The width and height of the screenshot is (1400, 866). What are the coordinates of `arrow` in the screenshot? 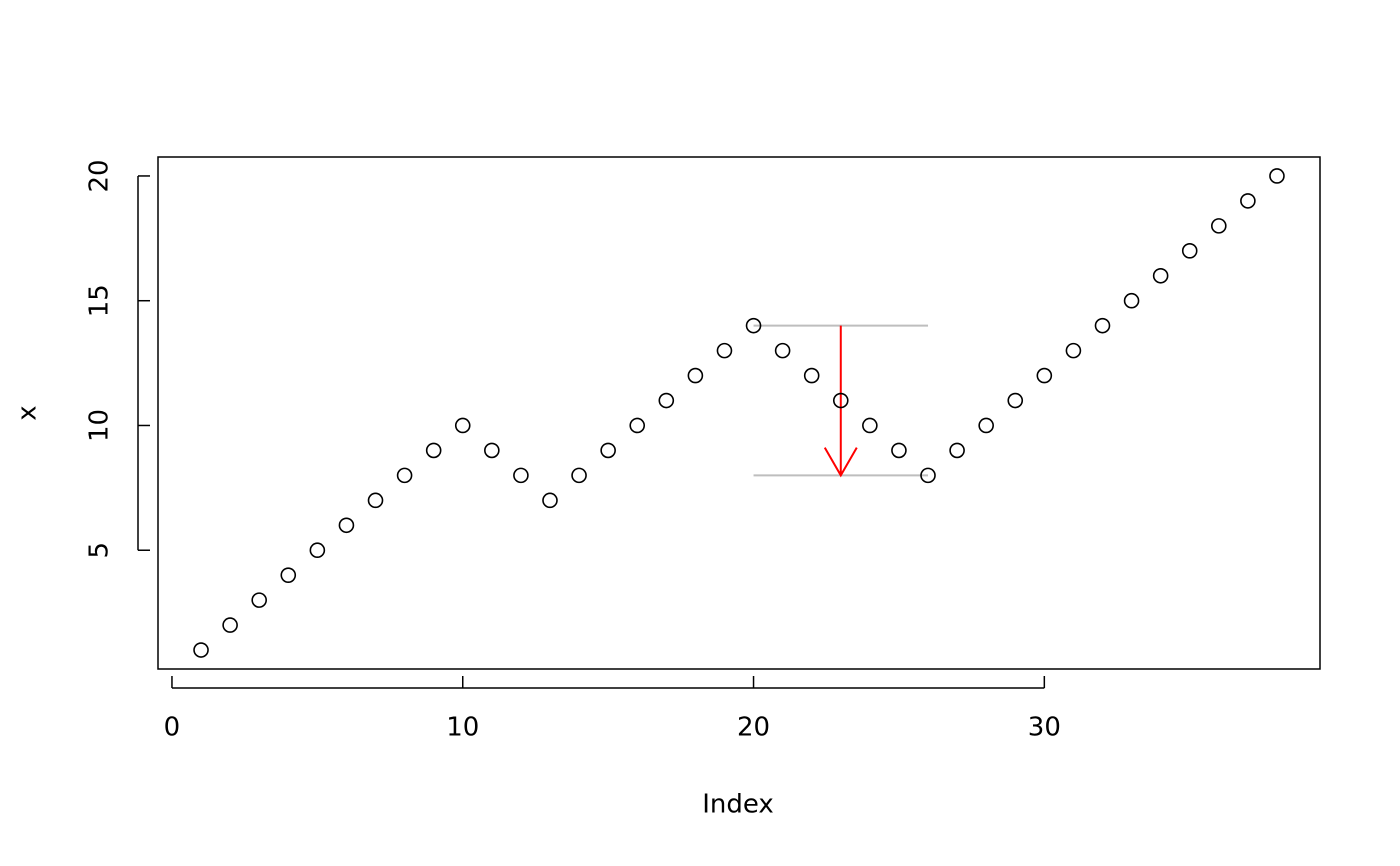 It's located at (840, 401).